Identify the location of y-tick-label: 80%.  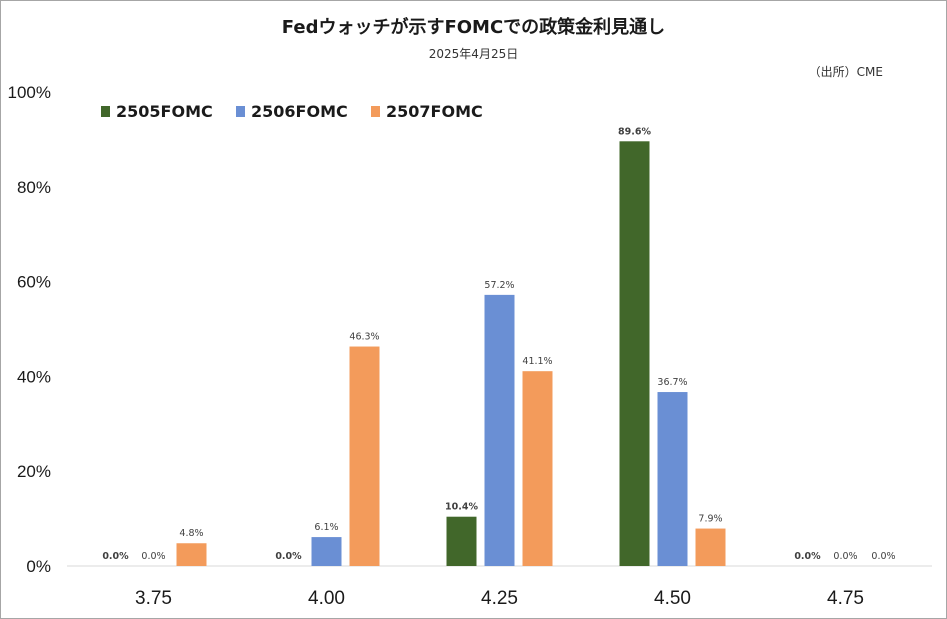
(34, 187).